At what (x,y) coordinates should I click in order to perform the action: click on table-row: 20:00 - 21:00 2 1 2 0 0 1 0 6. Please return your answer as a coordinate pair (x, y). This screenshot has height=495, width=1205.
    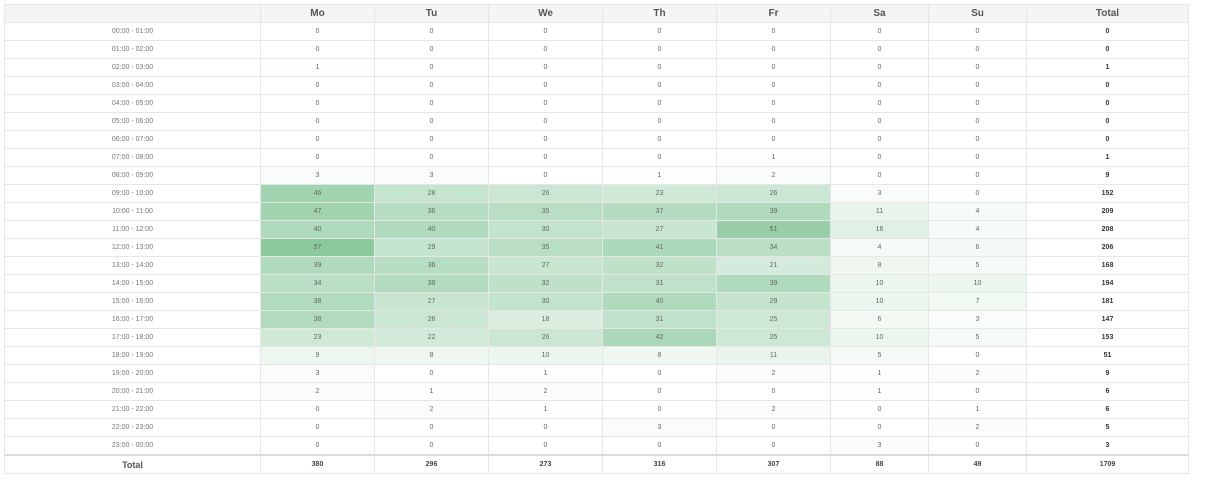
    Looking at the image, I should click on (596, 391).